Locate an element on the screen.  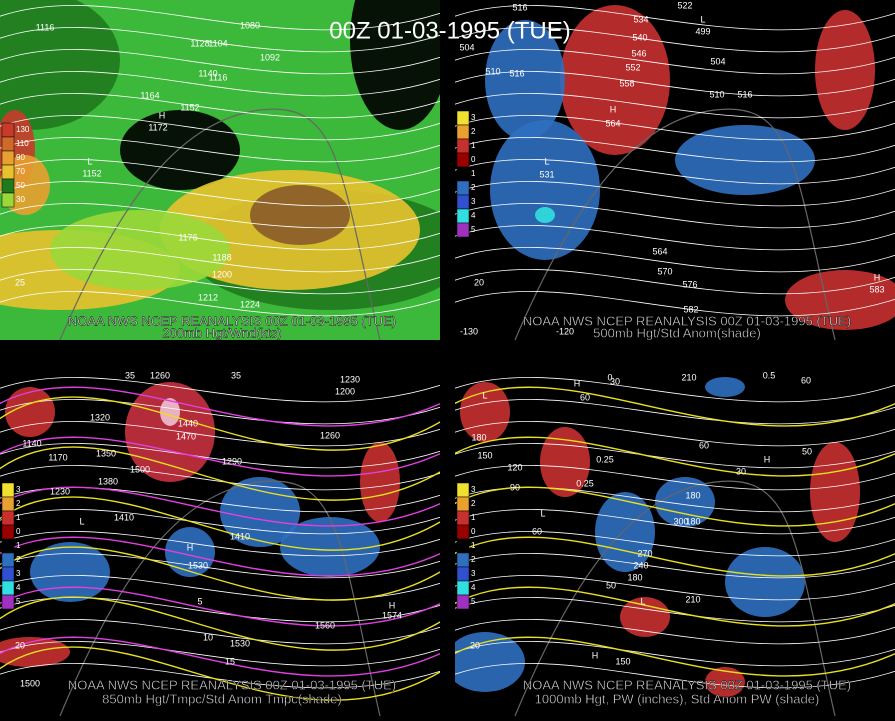
legend-label: 130 is located at coordinates (23, 129).